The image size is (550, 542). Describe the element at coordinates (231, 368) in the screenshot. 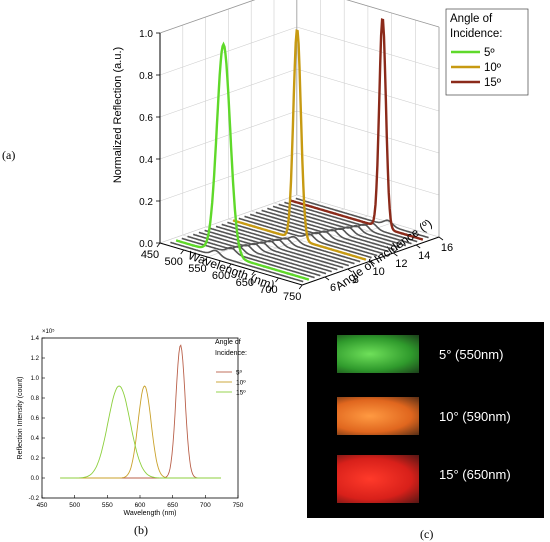

I see `chart-2d-legend: Angle of Incidence: 5º 10º 15º` at that location.